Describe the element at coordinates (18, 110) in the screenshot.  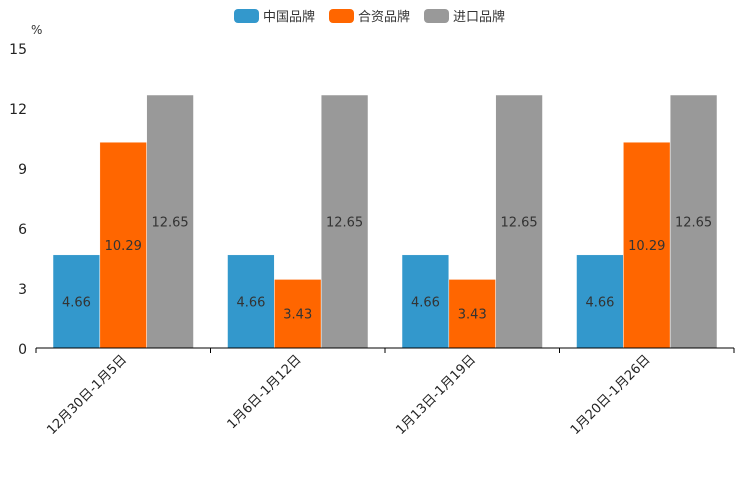
I see `y-tick-label: 12` at that location.